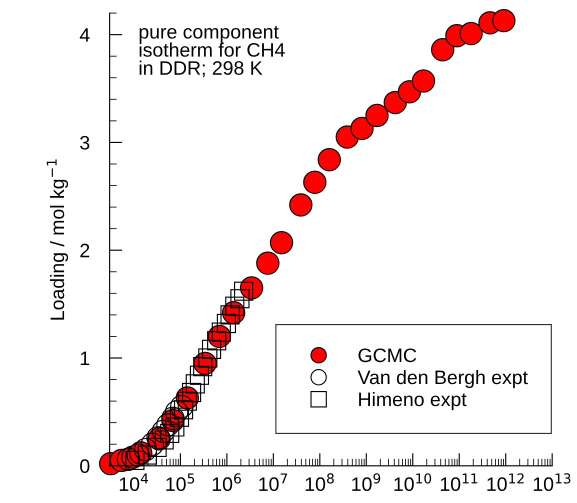  What do you see at coordinates (413, 482) in the screenshot?
I see `x-tick-label: 10$^{10}$` at bounding box center [413, 482].